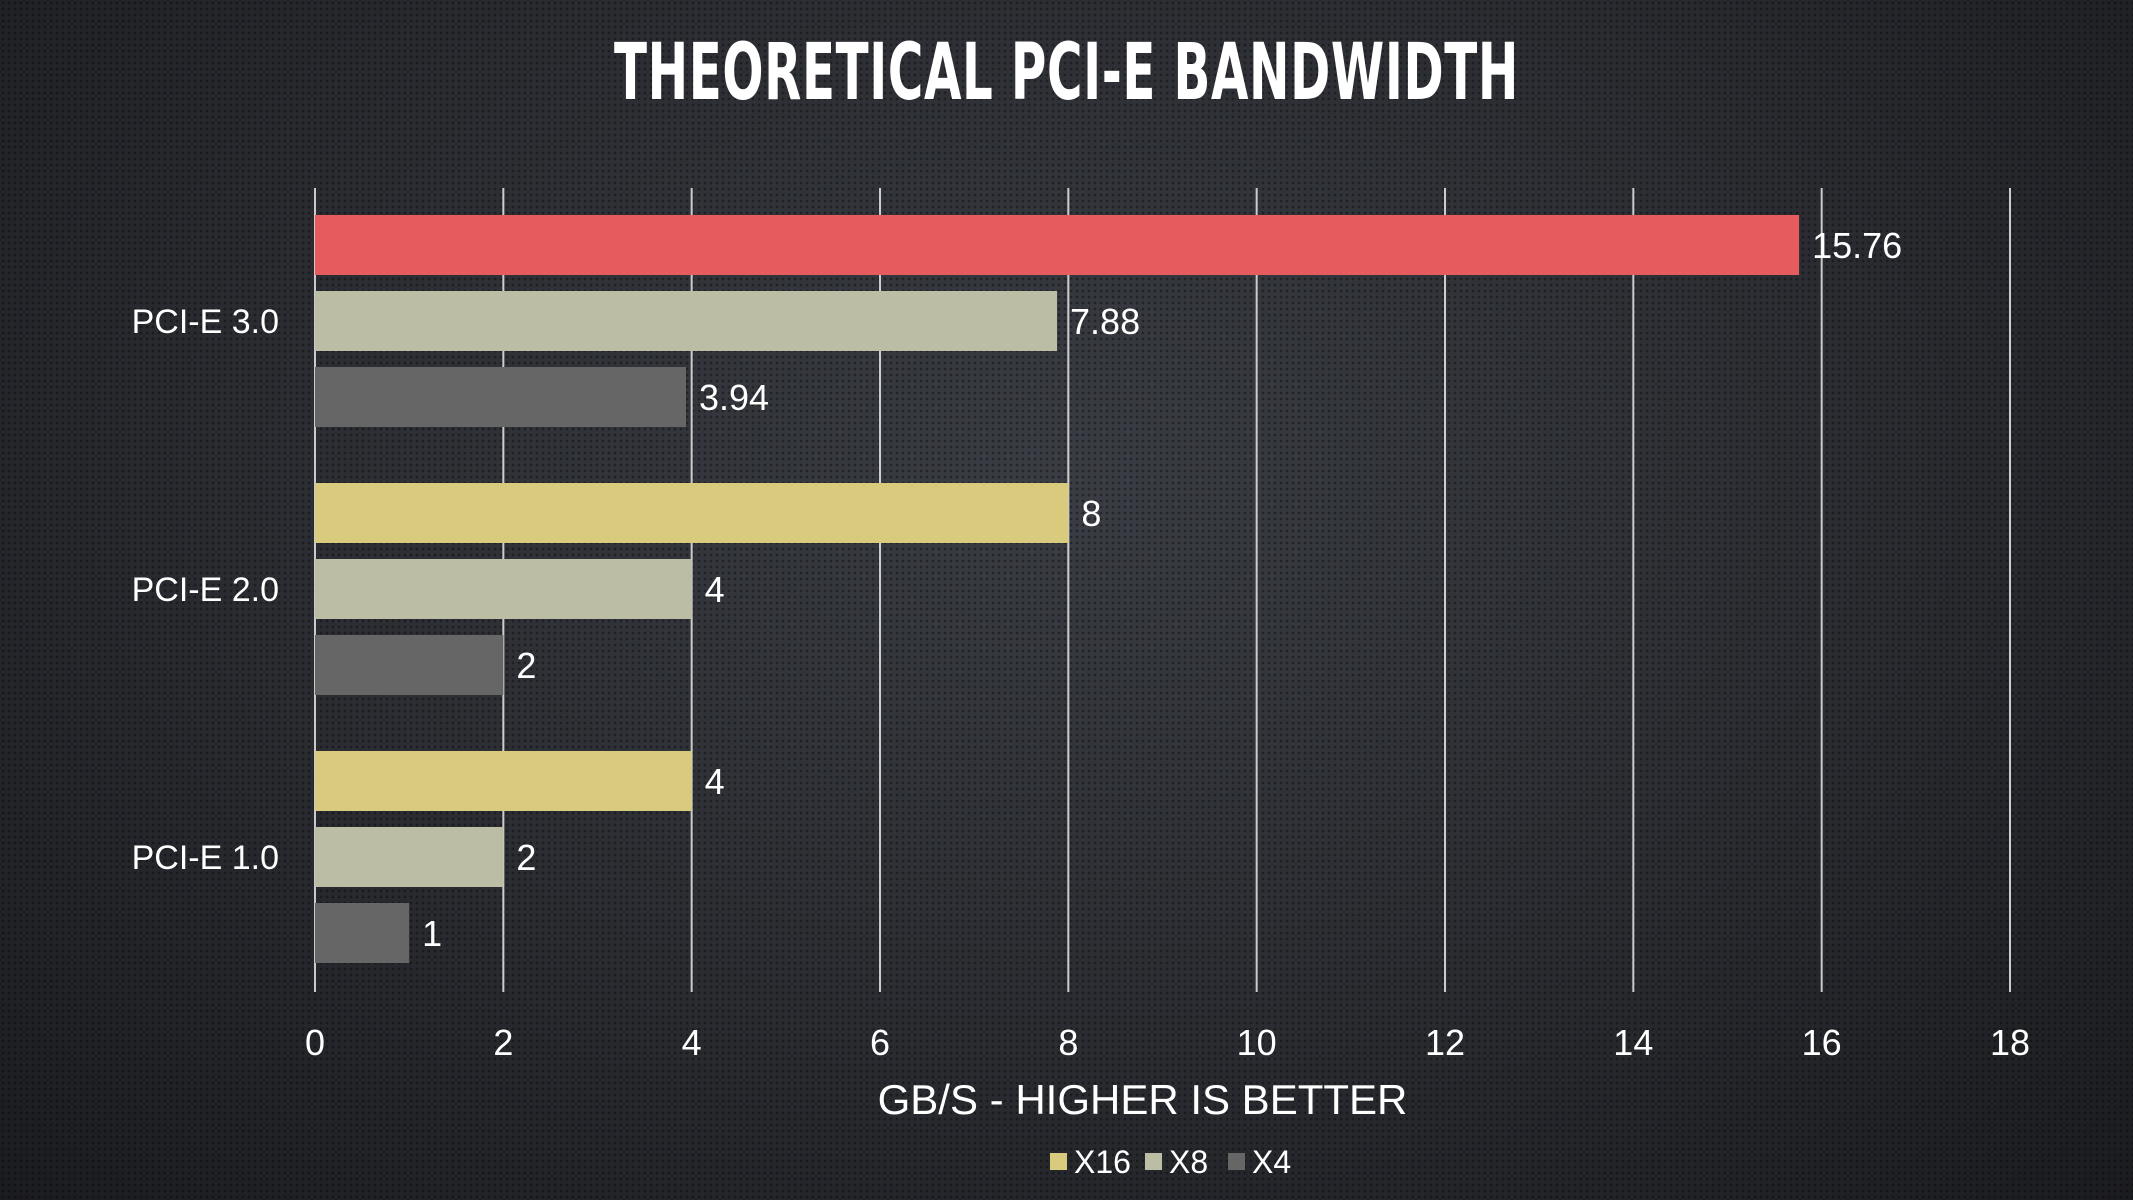 This screenshot has height=1200, width=2133. Describe the element at coordinates (432, 933) in the screenshot. I see `value-label: 1` at that location.